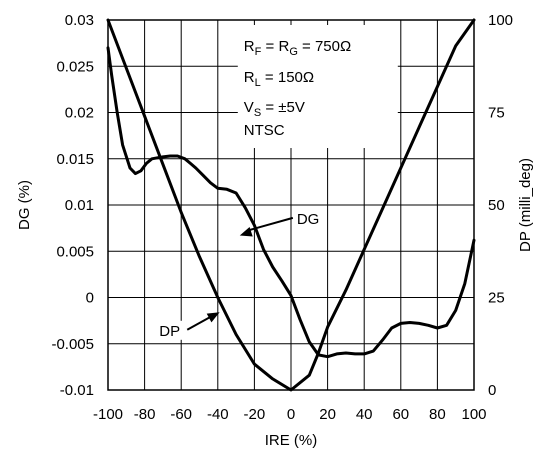  I want to click on dp-label-background, so click(171, 330).